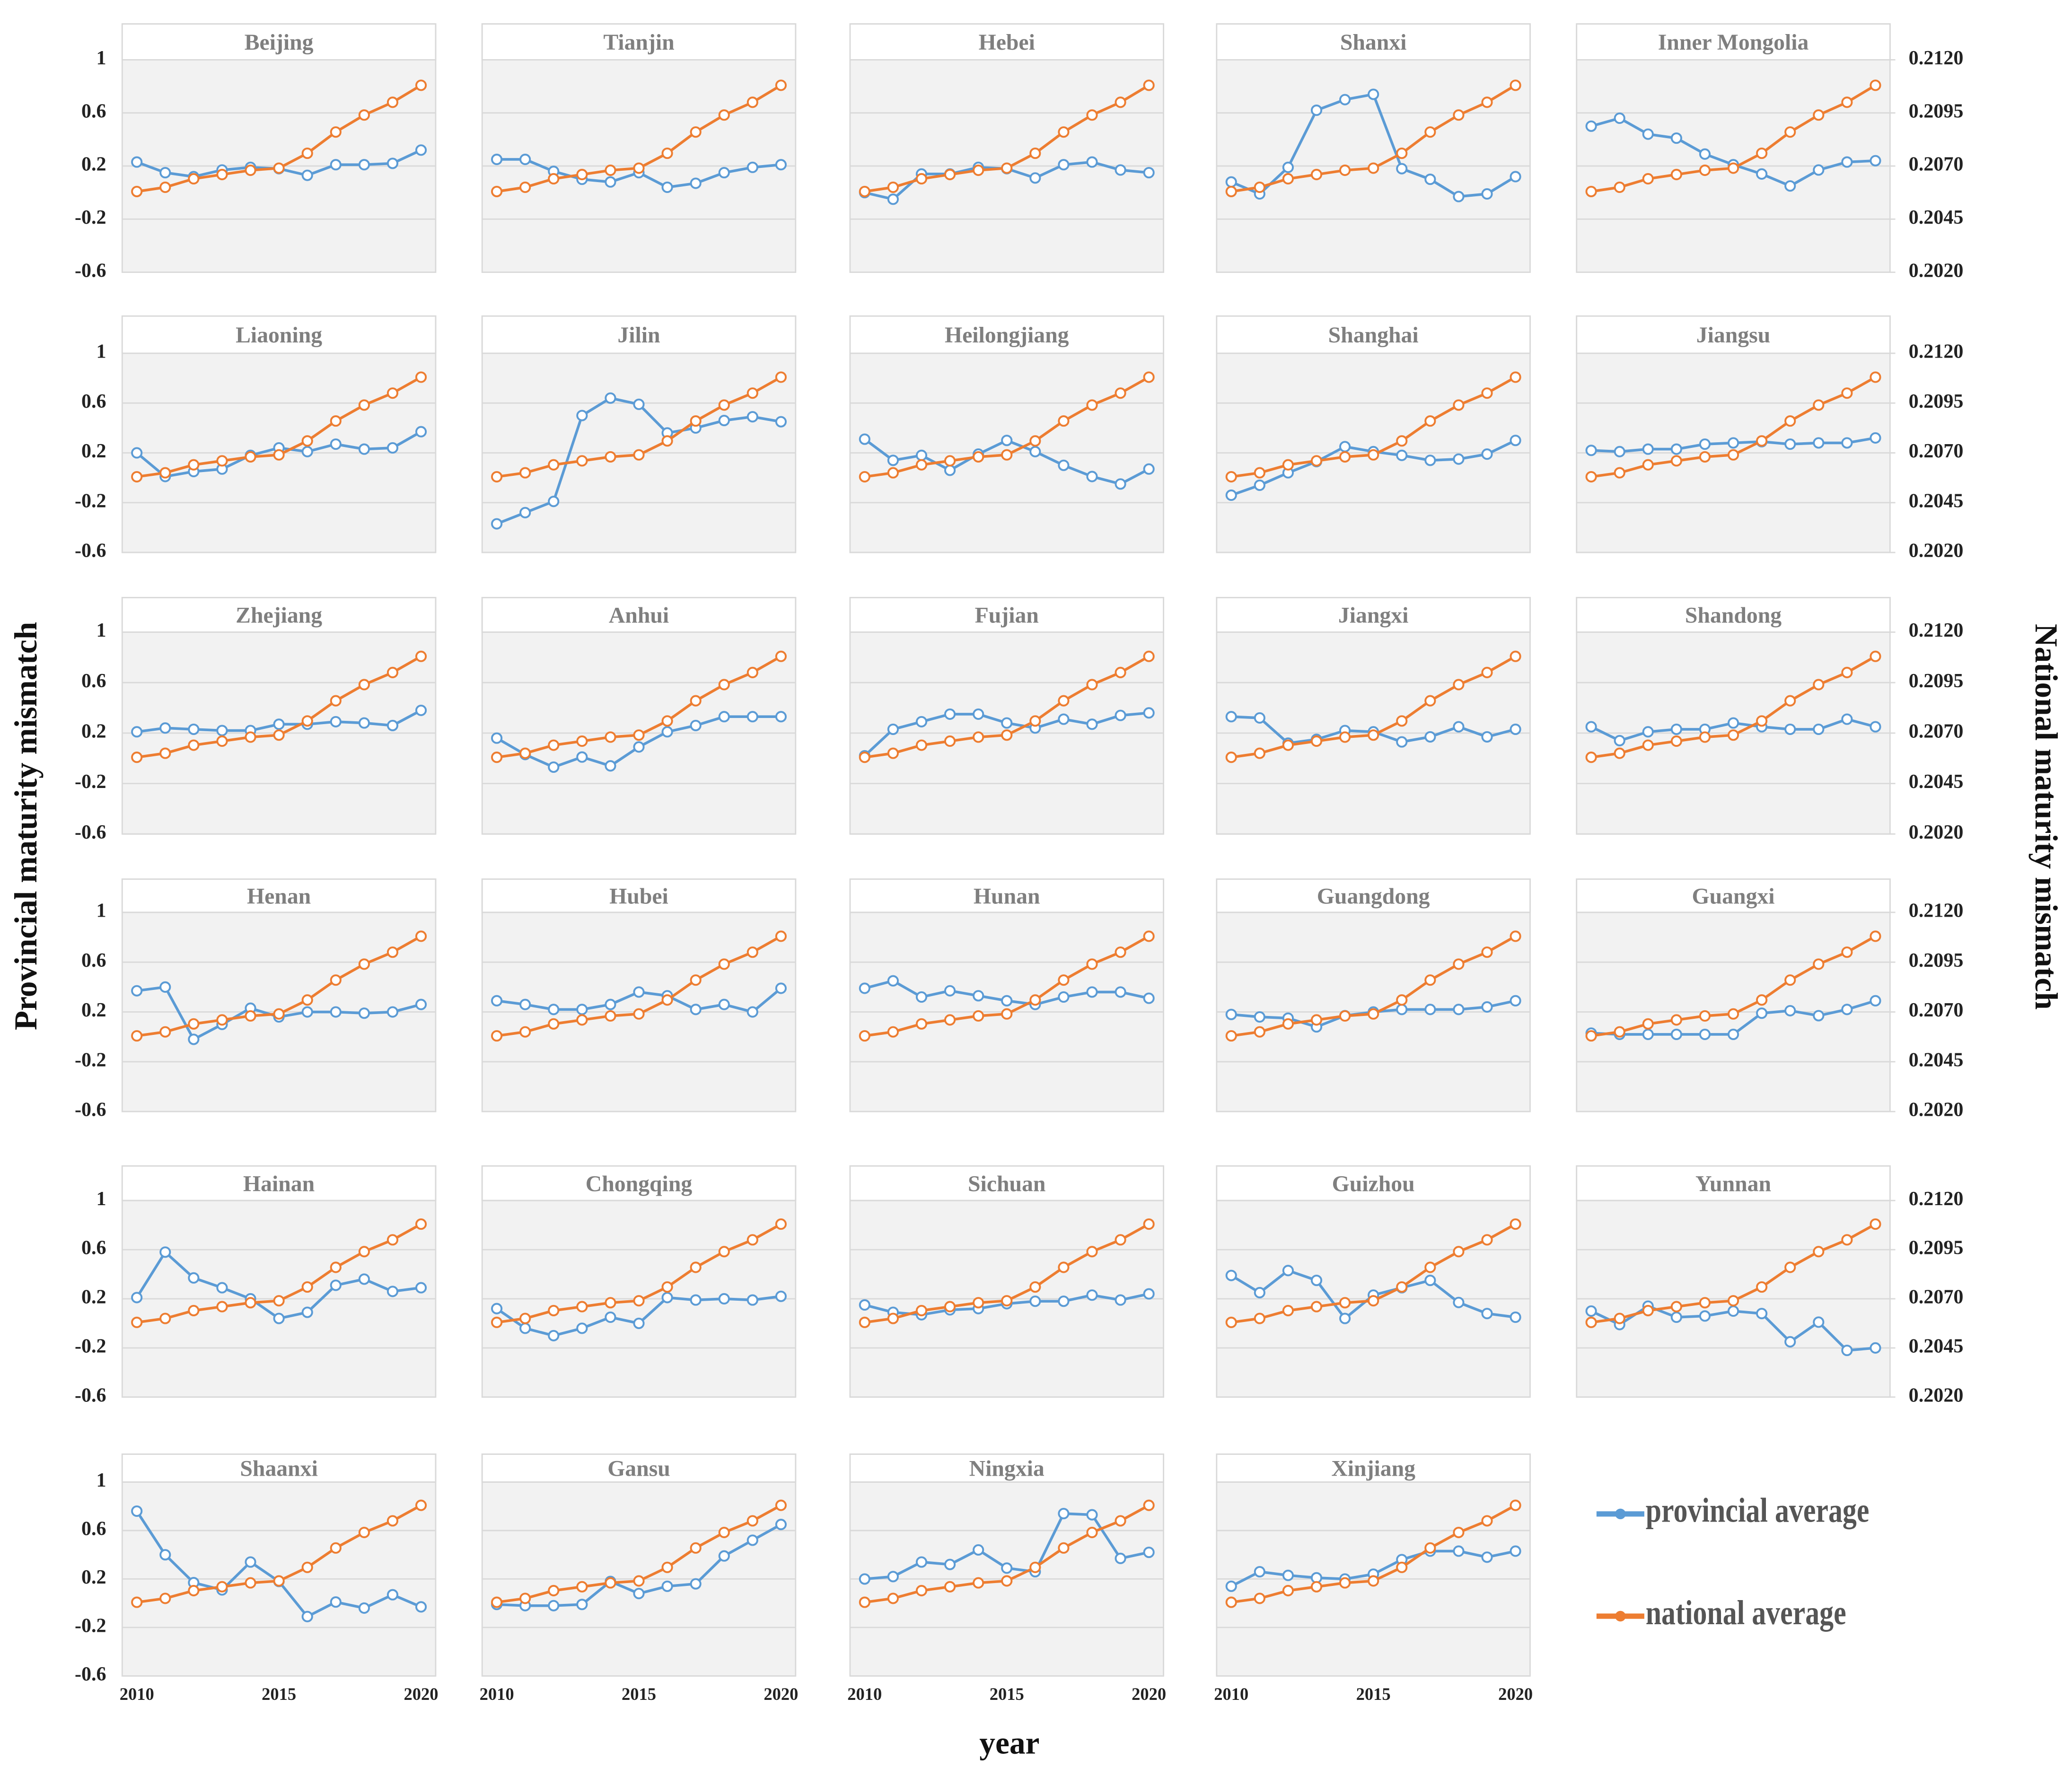 Image resolution: width=2072 pixels, height=1768 pixels. What do you see at coordinates (256, 438) in the screenshot?
I see `panel: Liaoning 1 0.6 0.2 -0.2 -0.6` at bounding box center [256, 438].